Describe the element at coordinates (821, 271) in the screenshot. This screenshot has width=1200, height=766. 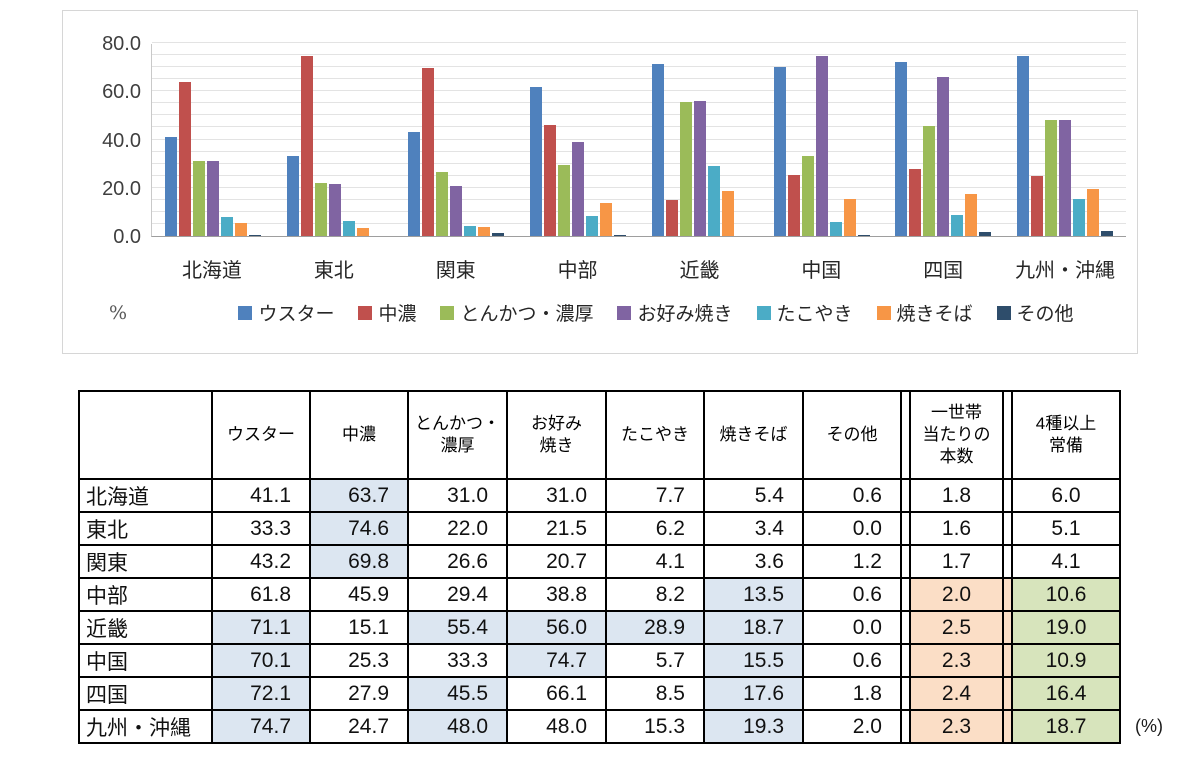
I see `x-category-label: 中国` at that location.